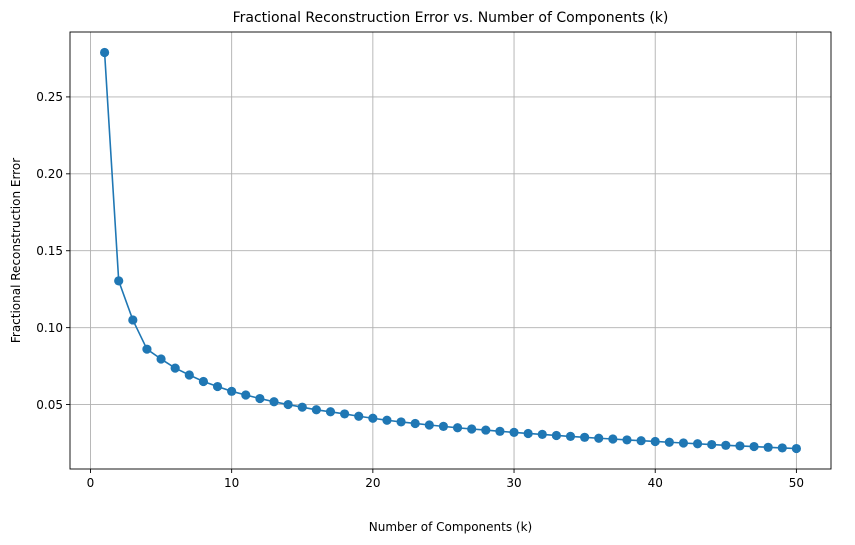  Describe the element at coordinates (49, 328) in the screenshot. I see `y-tick-label: 0.10` at that location.